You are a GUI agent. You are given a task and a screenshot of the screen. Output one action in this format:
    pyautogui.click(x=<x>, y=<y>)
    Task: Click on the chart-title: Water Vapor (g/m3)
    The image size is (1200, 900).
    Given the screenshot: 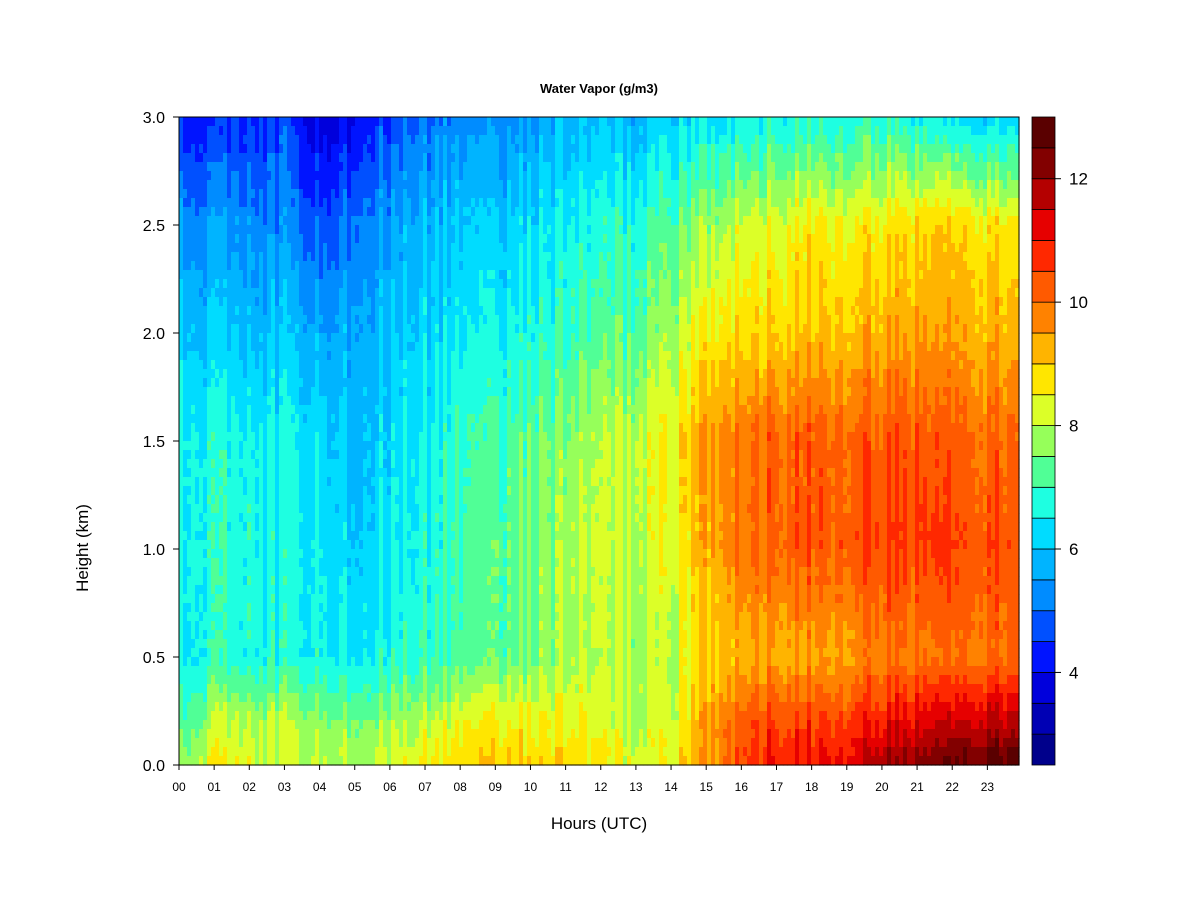 What is the action you would take?
    pyautogui.click(x=599, y=88)
    